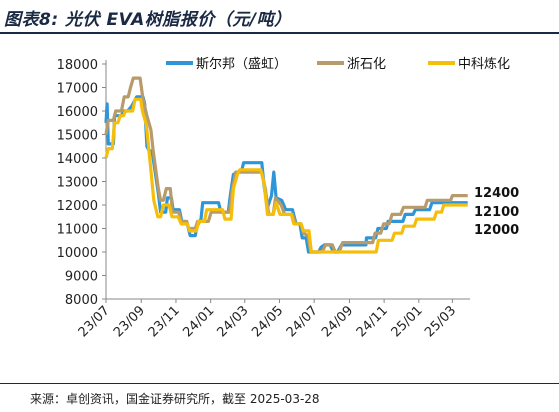 The height and width of the screenshot is (412, 559). I want to click on end-value-label-2: 12100, so click(496, 212).